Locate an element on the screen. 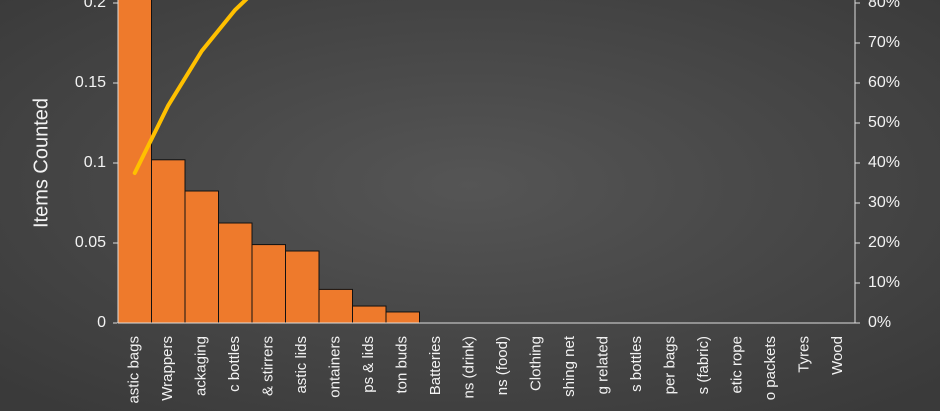  x-tick-label: Wrappers is located at coordinates (167, 368).